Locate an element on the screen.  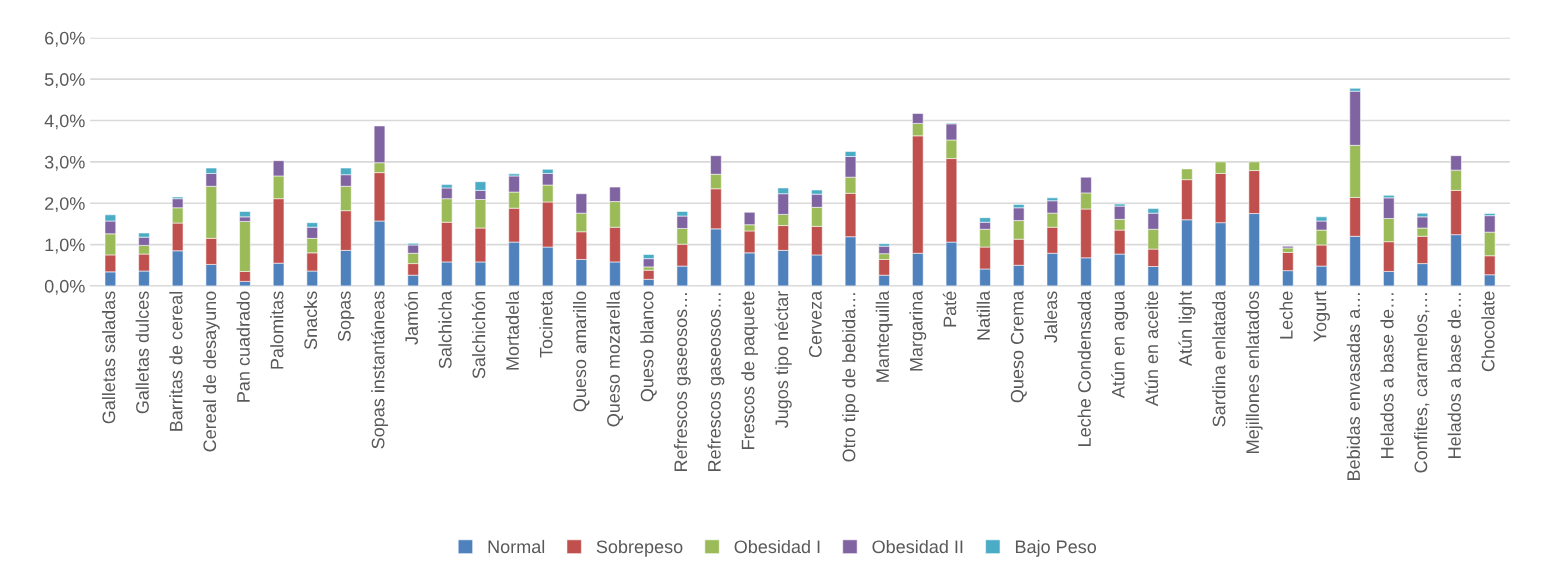
x-tick-label: Pan cuadrado is located at coordinates (243, 346).